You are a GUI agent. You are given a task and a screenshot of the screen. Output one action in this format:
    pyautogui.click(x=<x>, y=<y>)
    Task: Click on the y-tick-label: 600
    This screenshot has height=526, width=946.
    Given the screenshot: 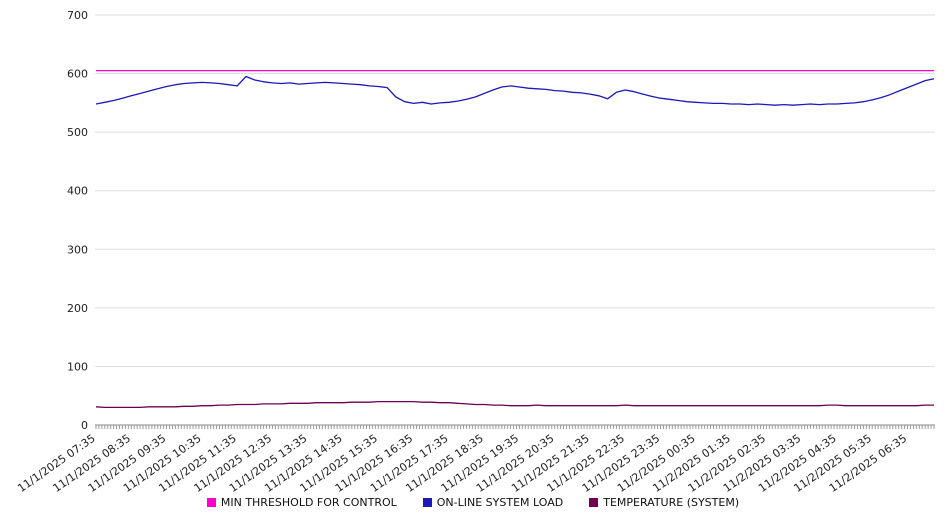 What is the action you would take?
    pyautogui.click(x=77, y=74)
    